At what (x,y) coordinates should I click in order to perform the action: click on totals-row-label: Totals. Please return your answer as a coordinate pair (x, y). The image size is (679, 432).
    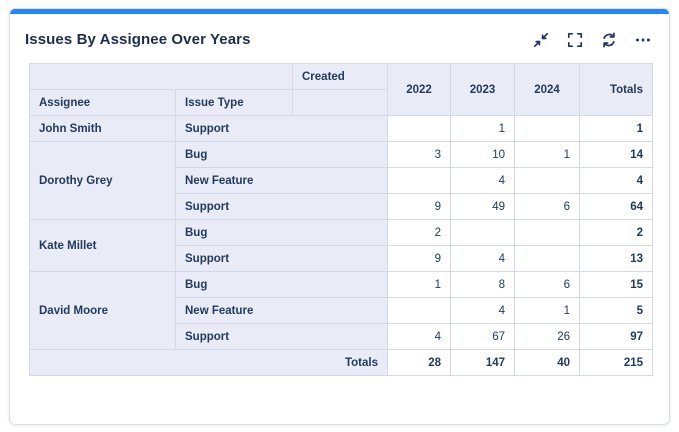
    Looking at the image, I should click on (208, 362).